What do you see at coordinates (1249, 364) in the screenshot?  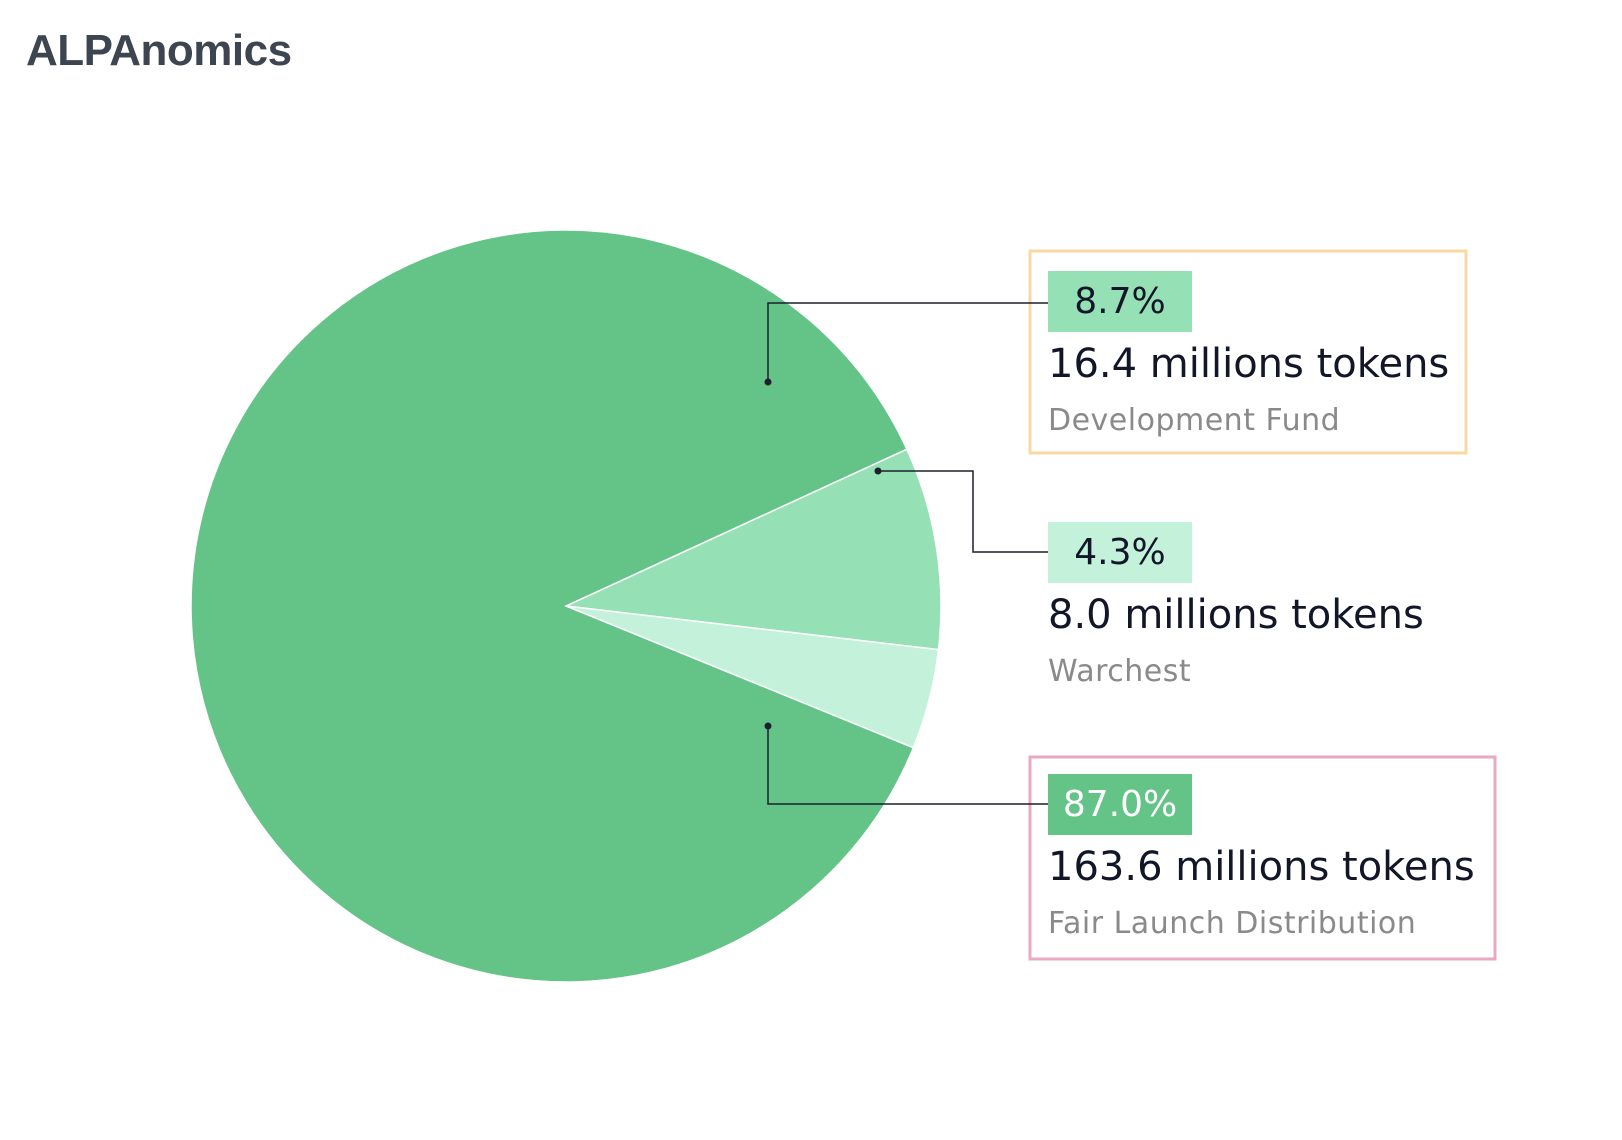 I see `token-amount: 16.4 millions tokens` at bounding box center [1249, 364].